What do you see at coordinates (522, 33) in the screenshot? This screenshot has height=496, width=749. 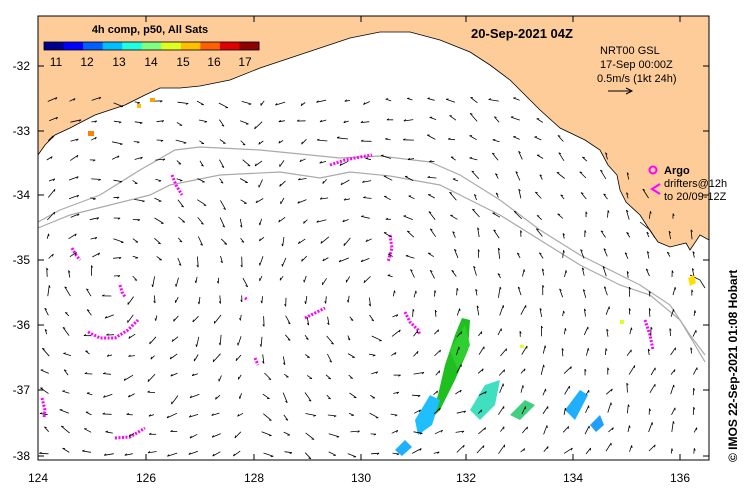 I see `map-date-title: 20-Sep-2021 04Z` at bounding box center [522, 33].